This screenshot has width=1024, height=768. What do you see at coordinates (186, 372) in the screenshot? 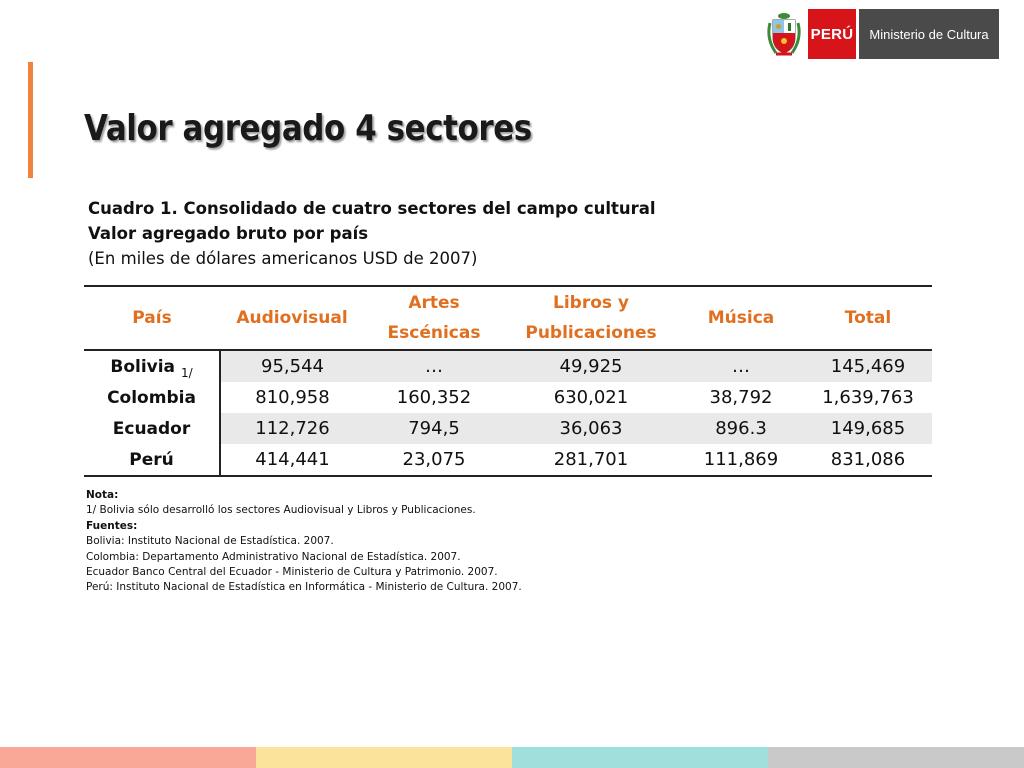
I see `country-note: 1/` at bounding box center [186, 372].